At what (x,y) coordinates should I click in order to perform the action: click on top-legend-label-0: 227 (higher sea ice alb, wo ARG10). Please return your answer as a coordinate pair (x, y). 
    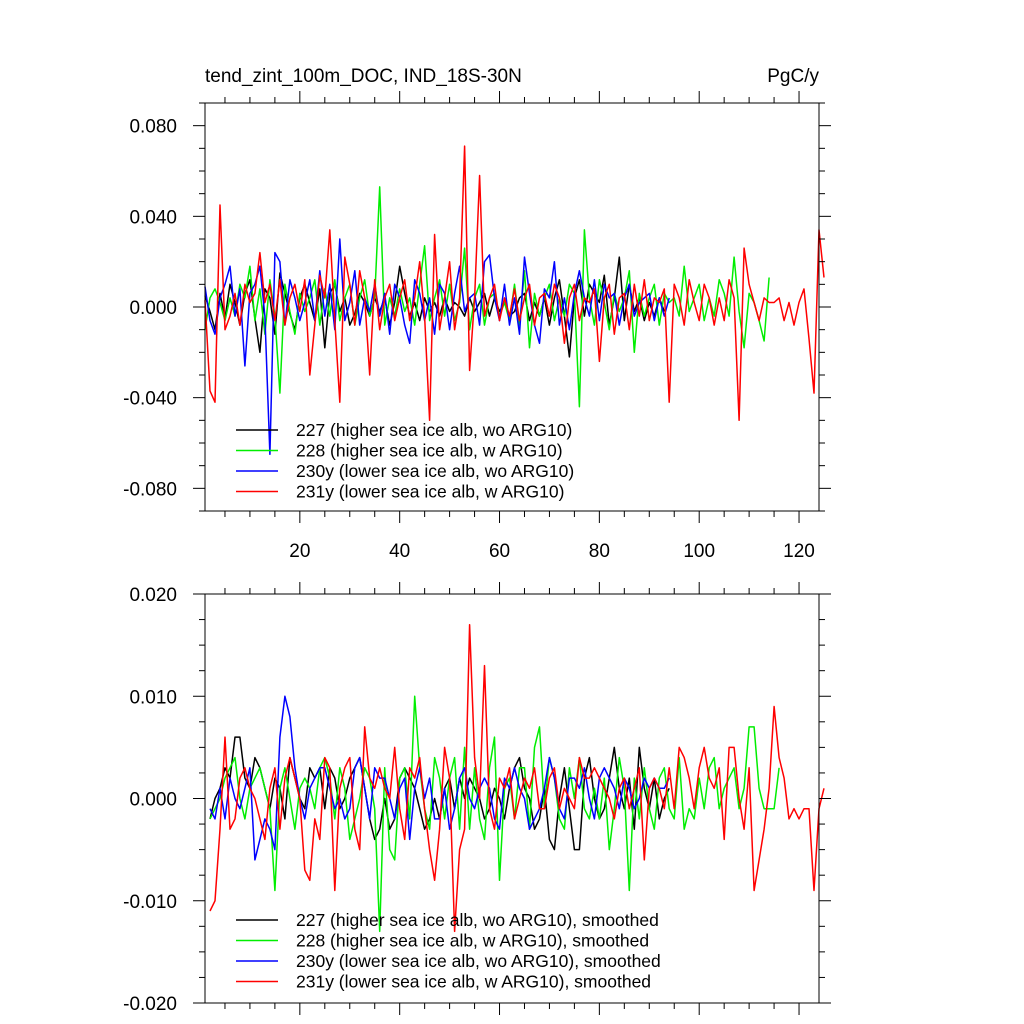
    Looking at the image, I should click on (434, 430).